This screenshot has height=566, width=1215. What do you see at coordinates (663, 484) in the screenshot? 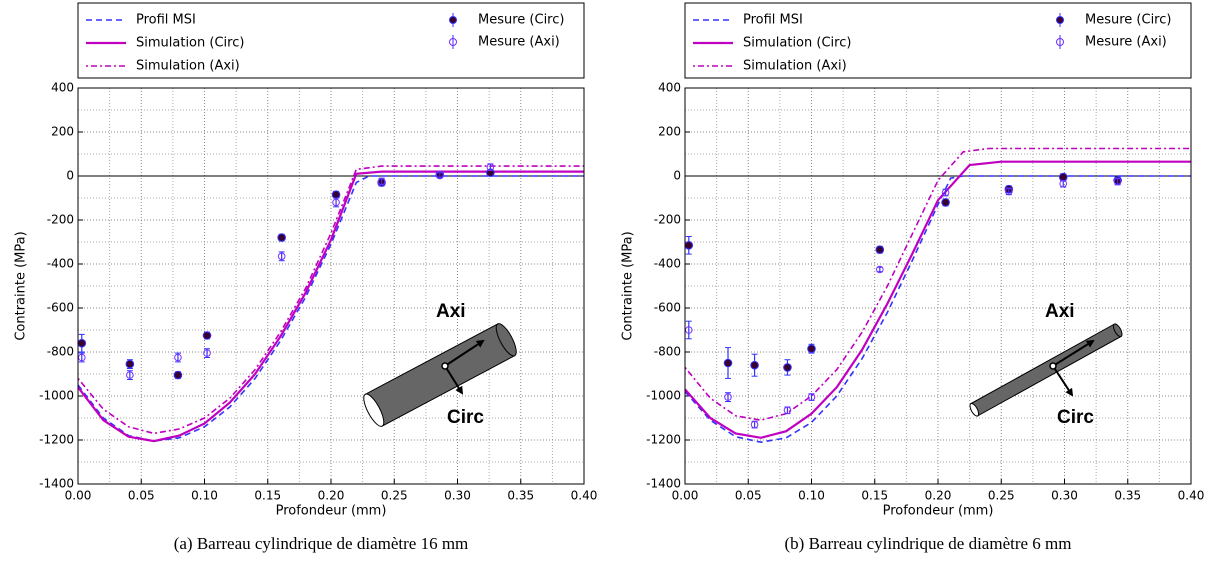
I see `y-tick-label: -1400` at bounding box center [663, 484].